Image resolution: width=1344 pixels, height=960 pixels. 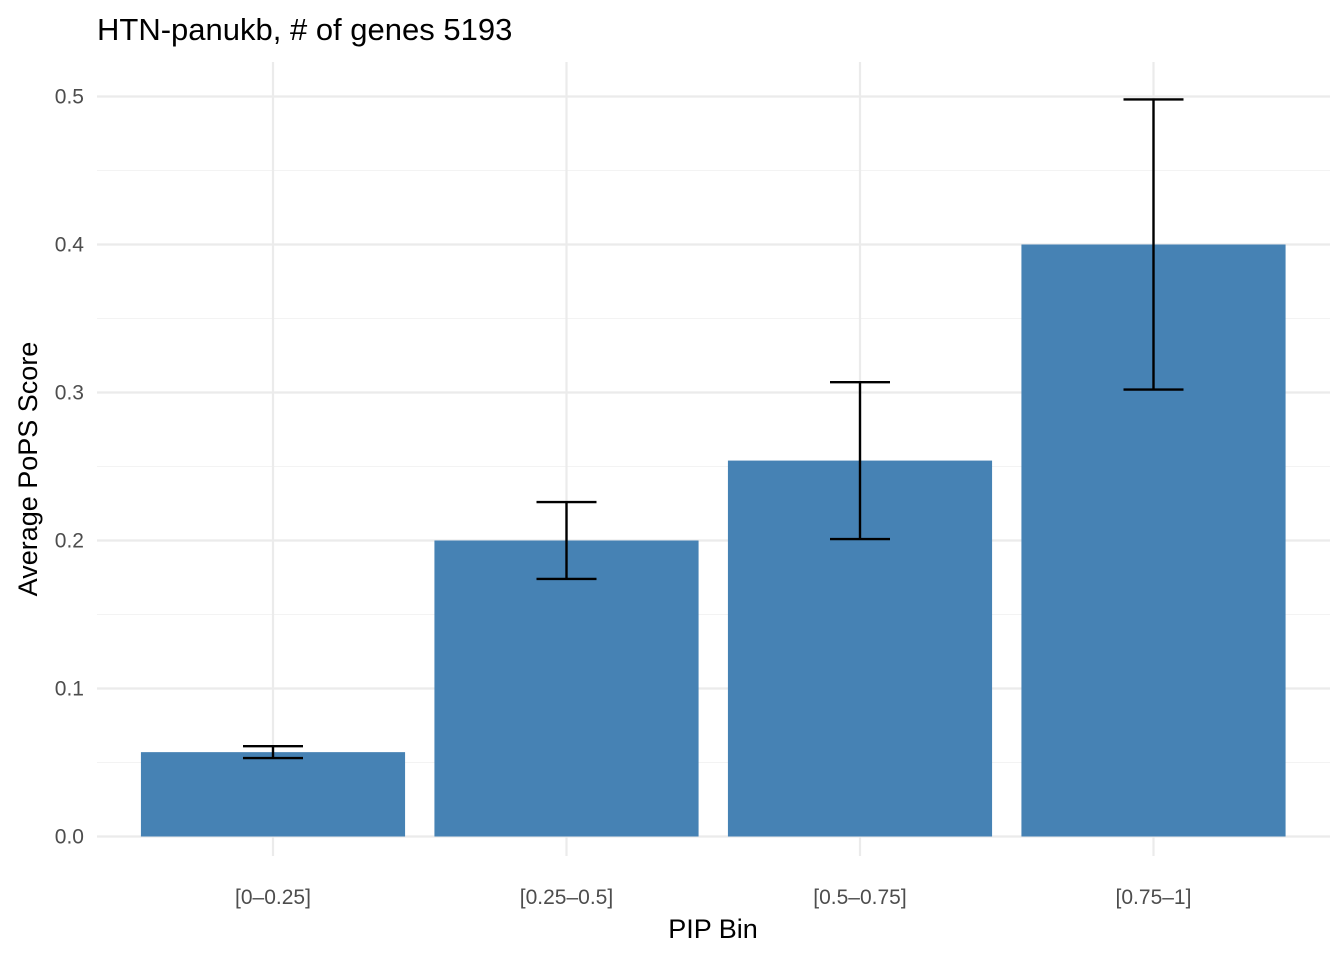 What do you see at coordinates (304, 29) in the screenshot?
I see `chart-title: HTN-panukb, # of genes 5193` at bounding box center [304, 29].